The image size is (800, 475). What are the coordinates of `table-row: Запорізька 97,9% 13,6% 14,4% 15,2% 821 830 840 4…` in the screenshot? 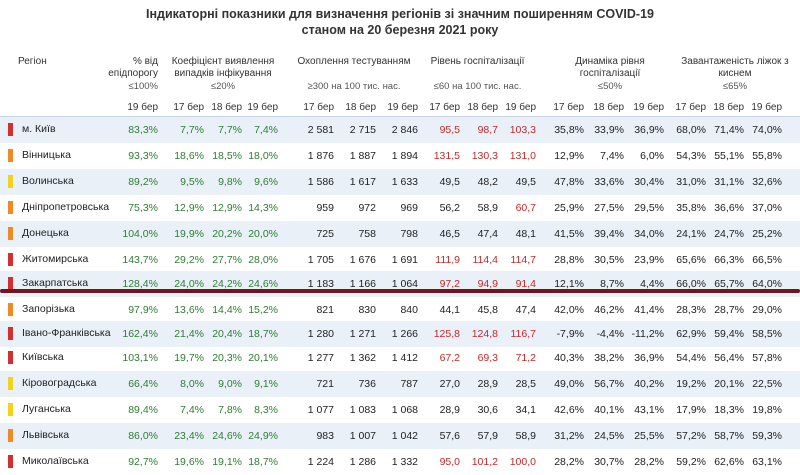 It's located at (400, 310).